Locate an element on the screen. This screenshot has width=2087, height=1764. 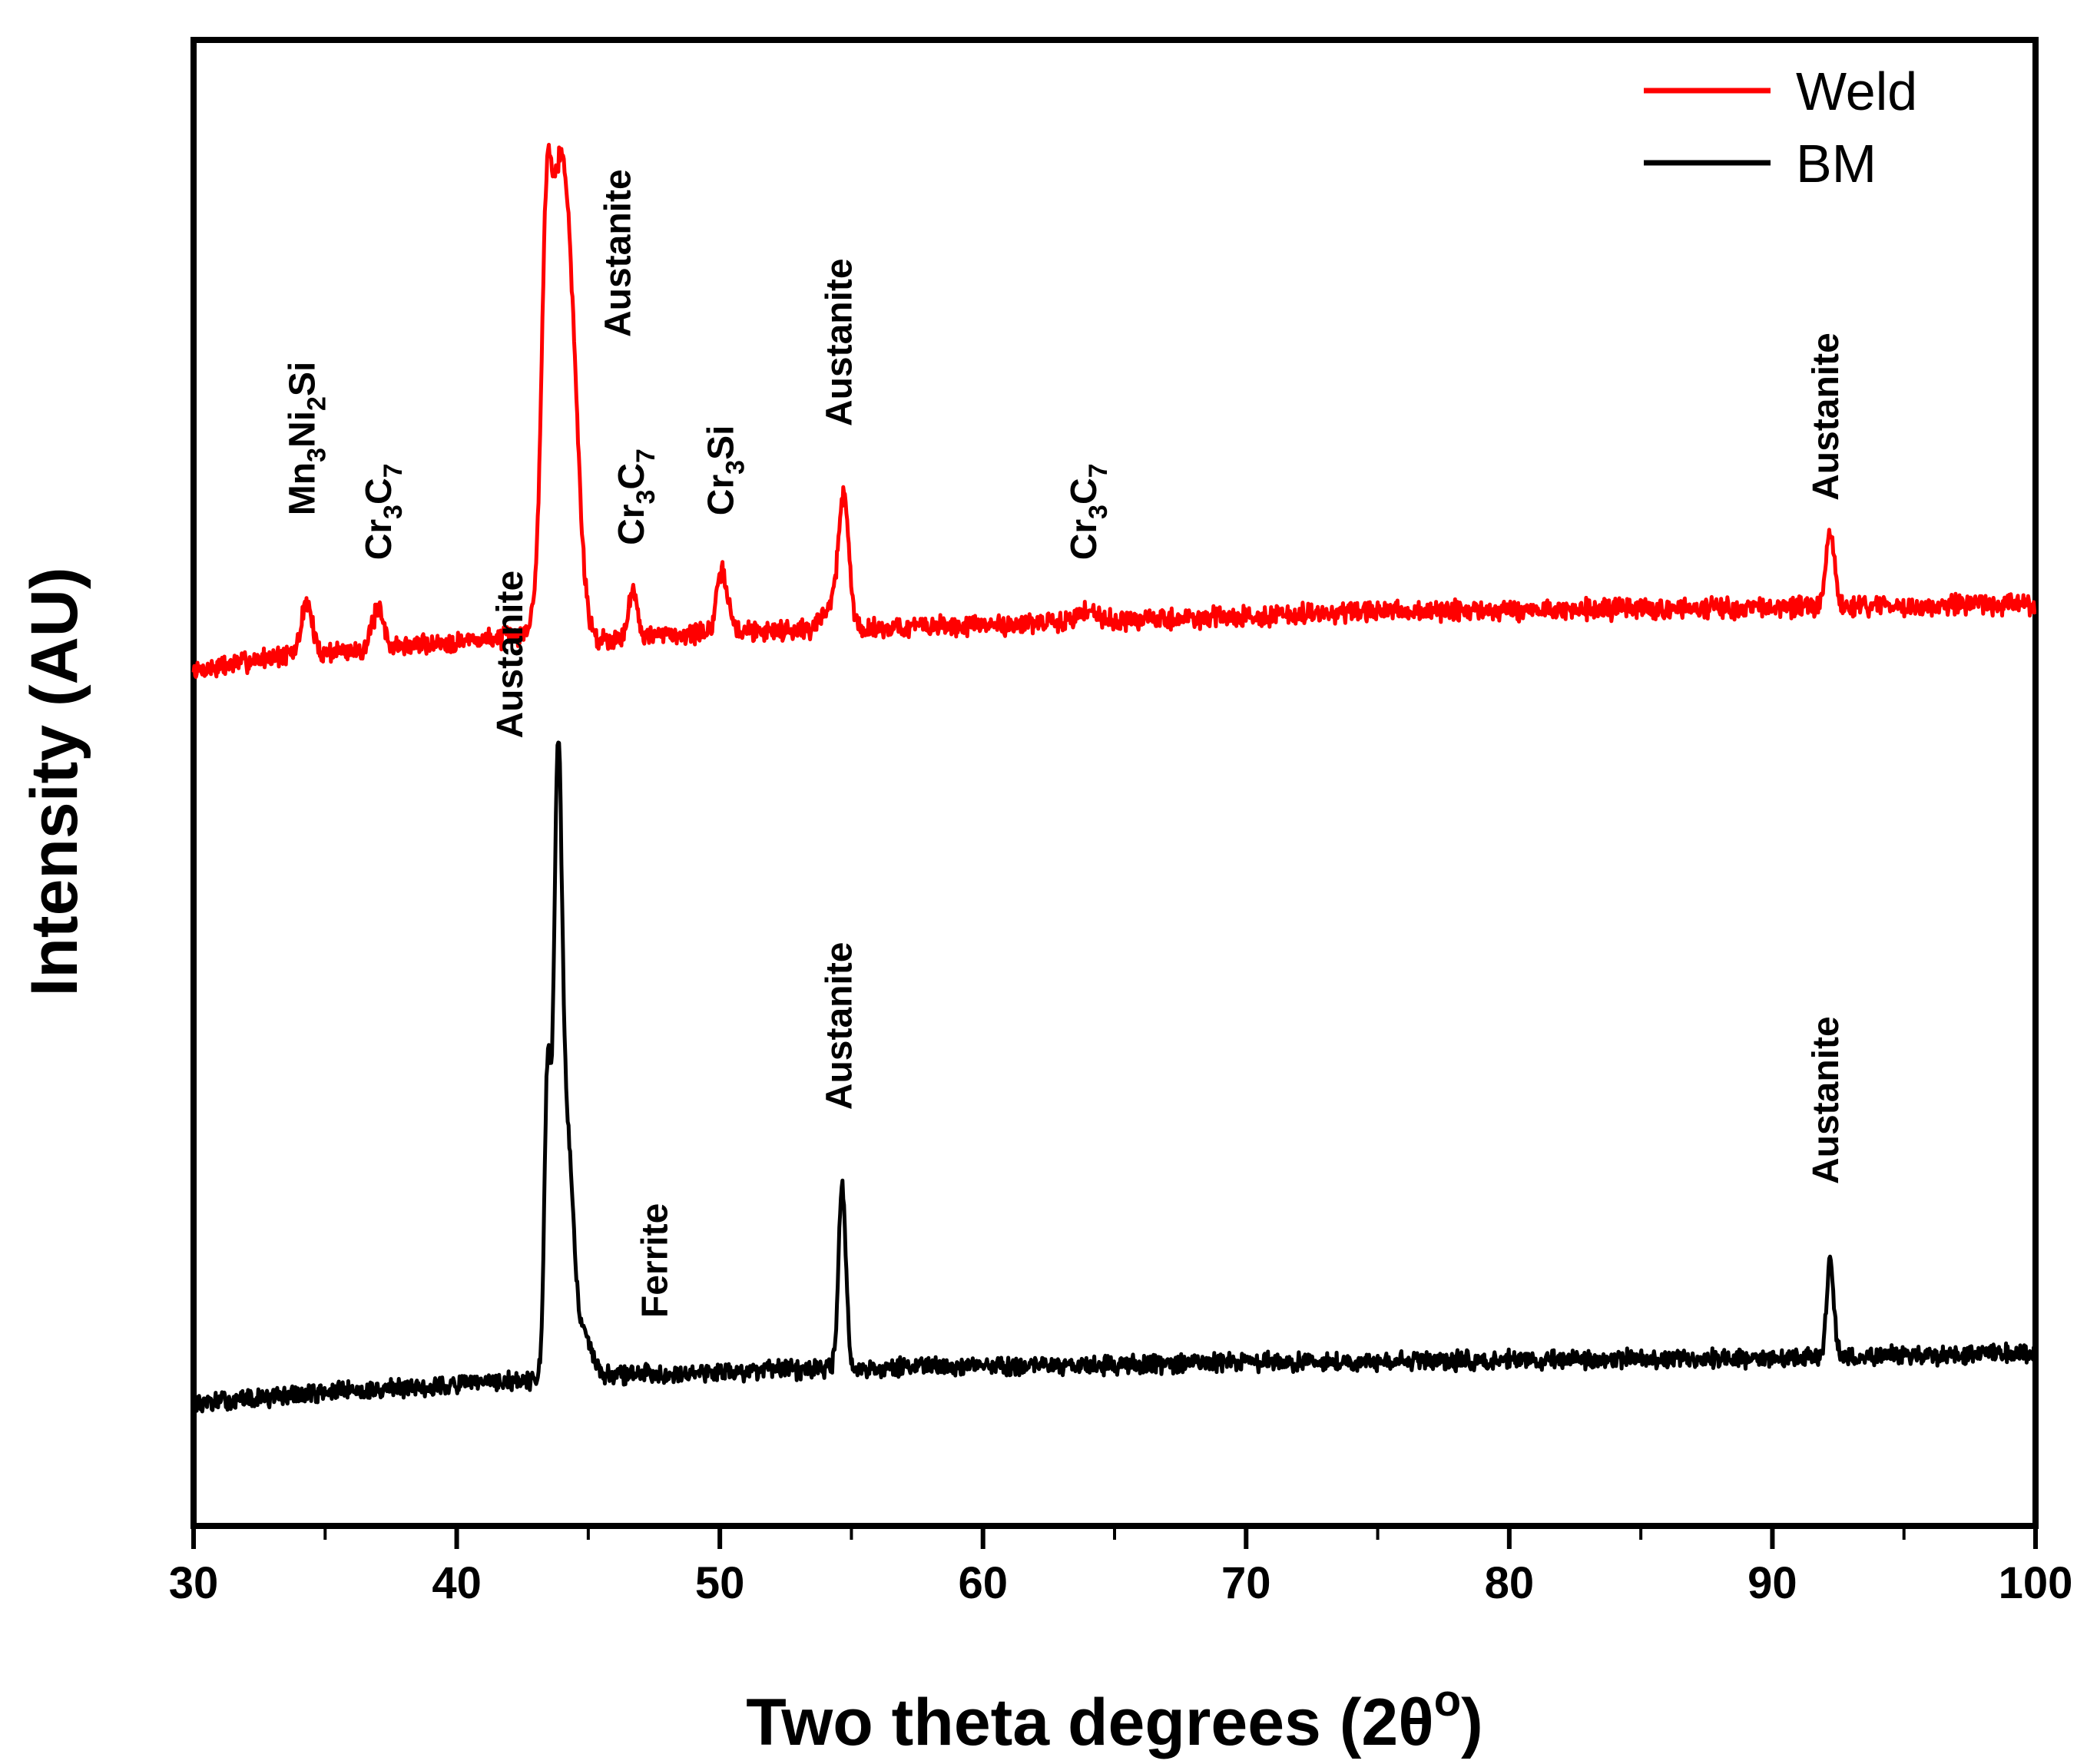
peak-label-weld-4: Cr3Si is located at coordinates (725, 470).